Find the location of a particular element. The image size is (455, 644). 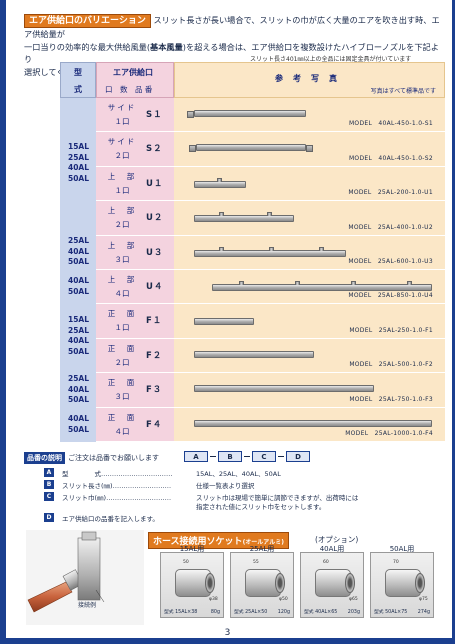

model-number: MODEL 25AL-250-1.0-F1 is located at coordinates (391, 330).